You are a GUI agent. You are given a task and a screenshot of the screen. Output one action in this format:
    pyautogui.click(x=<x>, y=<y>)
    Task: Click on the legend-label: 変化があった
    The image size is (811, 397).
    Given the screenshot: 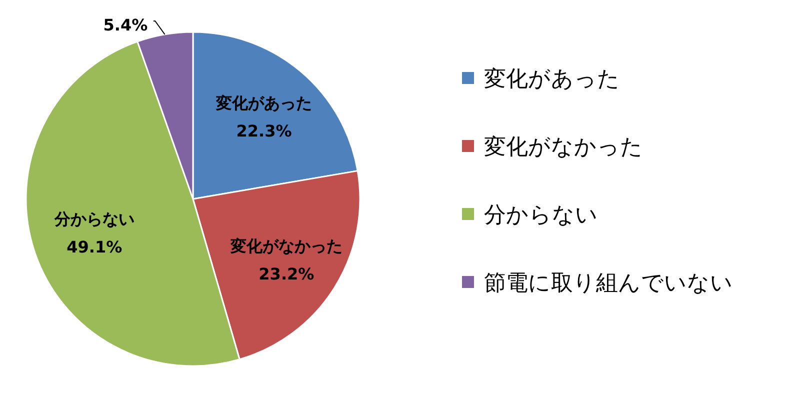 What is the action you would take?
    pyautogui.click(x=552, y=79)
    